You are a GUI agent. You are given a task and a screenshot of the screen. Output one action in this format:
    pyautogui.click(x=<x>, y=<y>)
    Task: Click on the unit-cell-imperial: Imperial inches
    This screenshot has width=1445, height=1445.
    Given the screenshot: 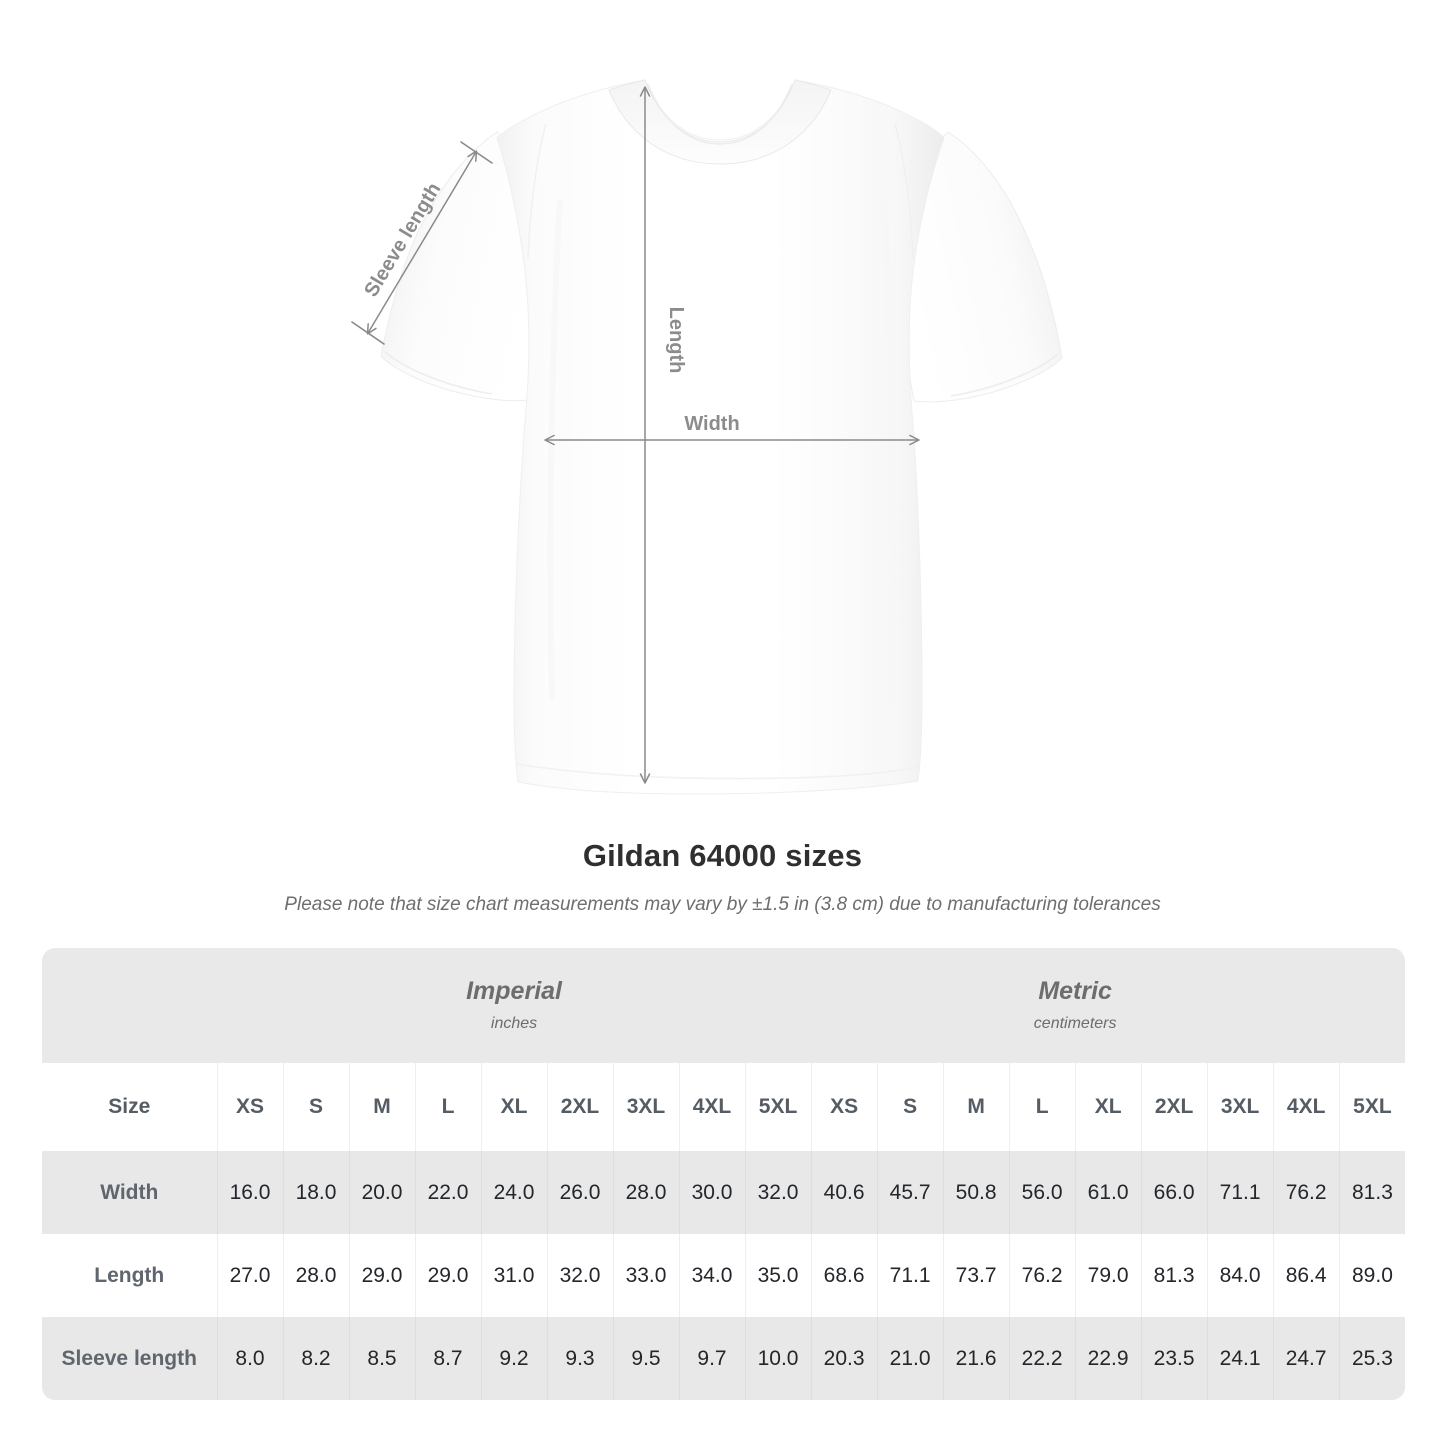 What is the action you would take?
    pyautogui.click(x=514, y=1005)
    